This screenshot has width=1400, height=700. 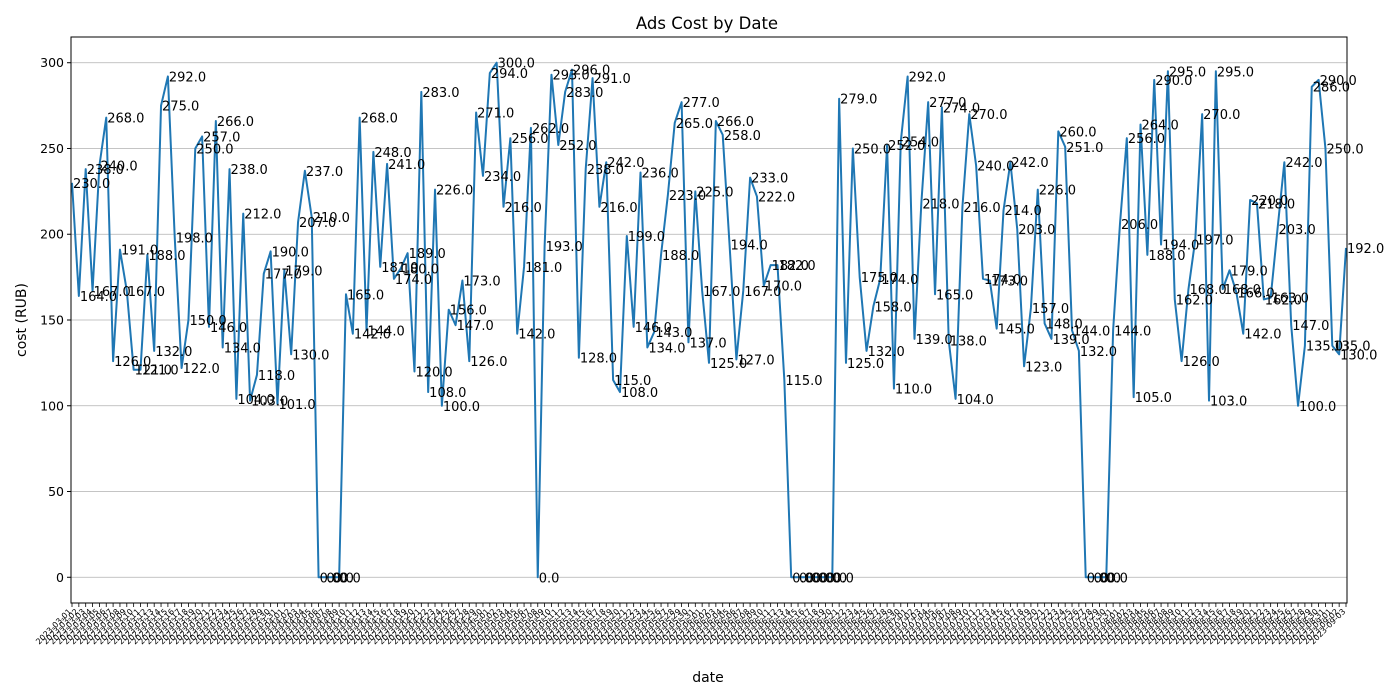 I want to click on data-label: 293.0, so click(x=570, y=76).